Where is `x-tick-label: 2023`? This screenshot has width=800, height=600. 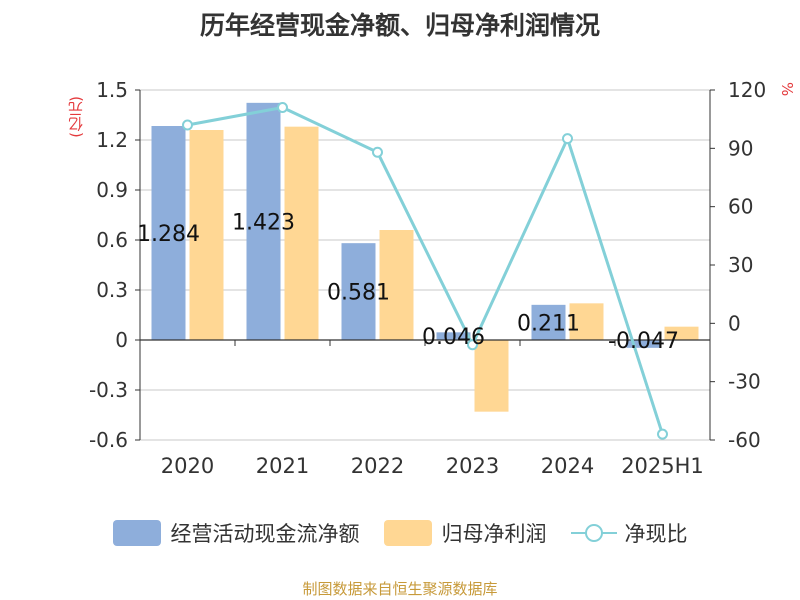 x-tick-label: 2023 is located at coordinates (472, 466).